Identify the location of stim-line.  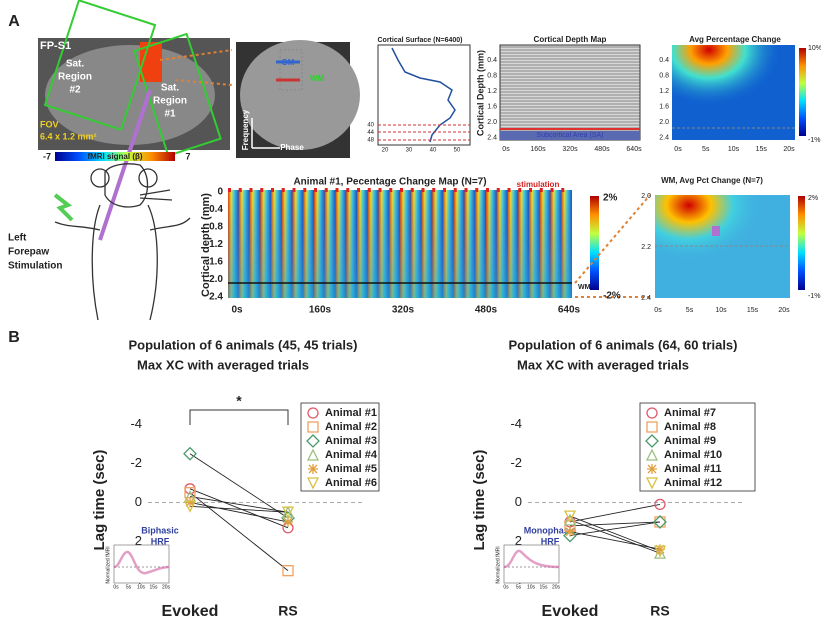
(125, 165).